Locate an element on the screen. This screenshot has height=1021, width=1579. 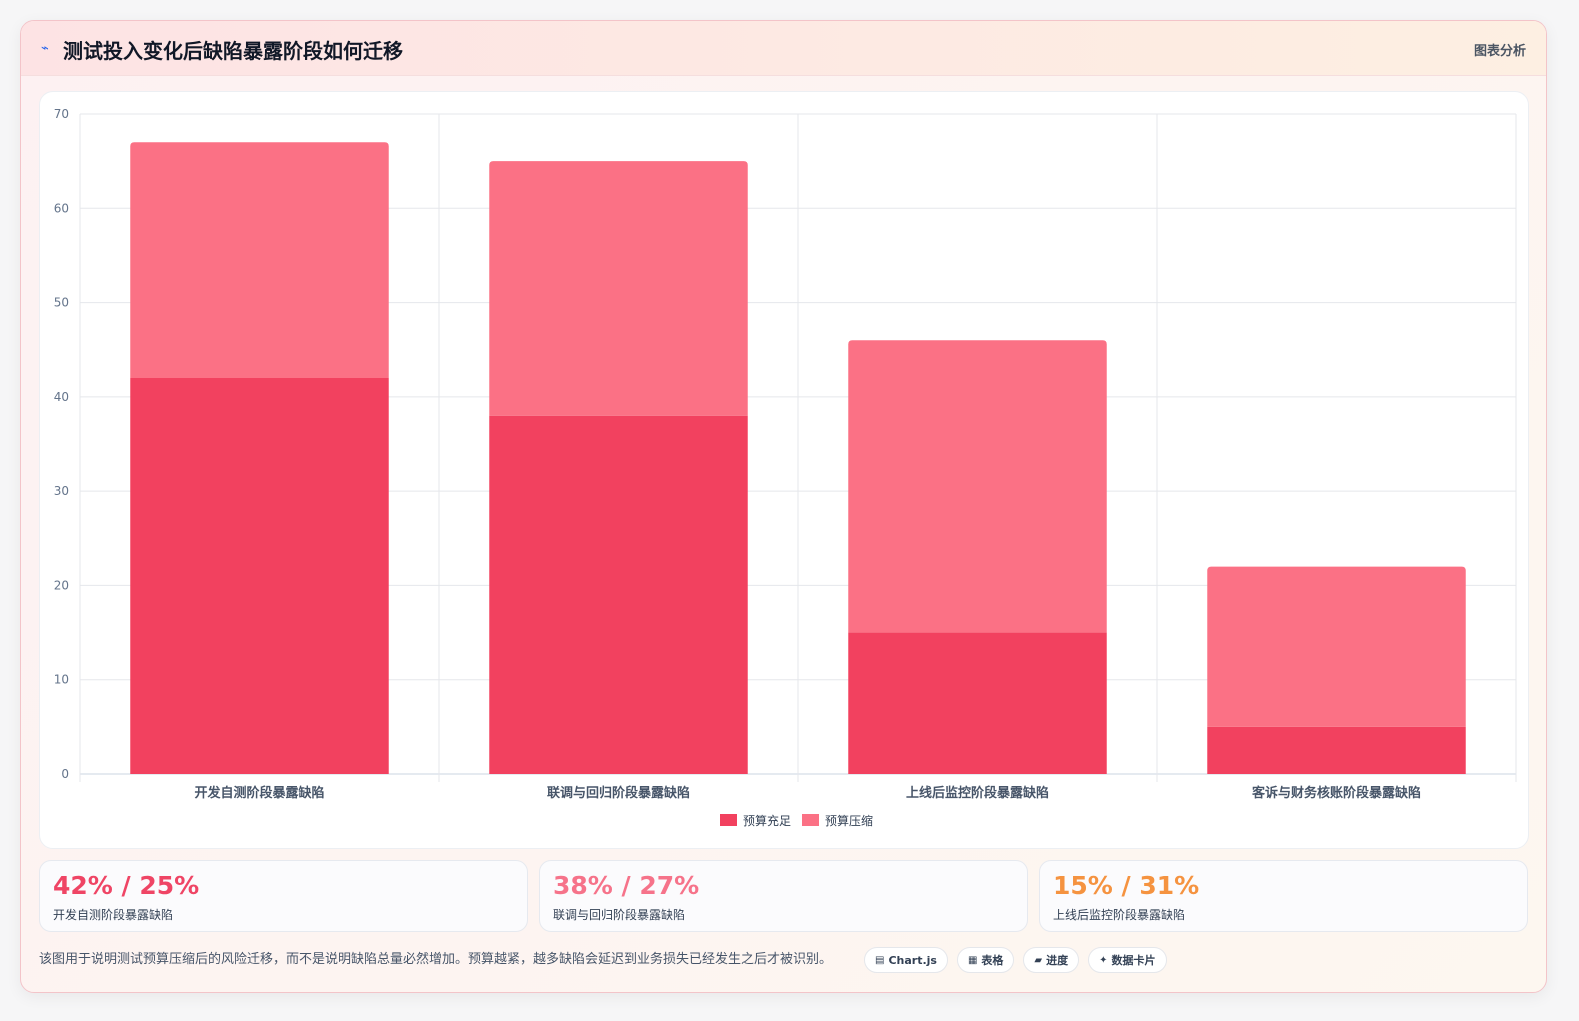
table-icon: ▦ is located at coordinates (972, 960).